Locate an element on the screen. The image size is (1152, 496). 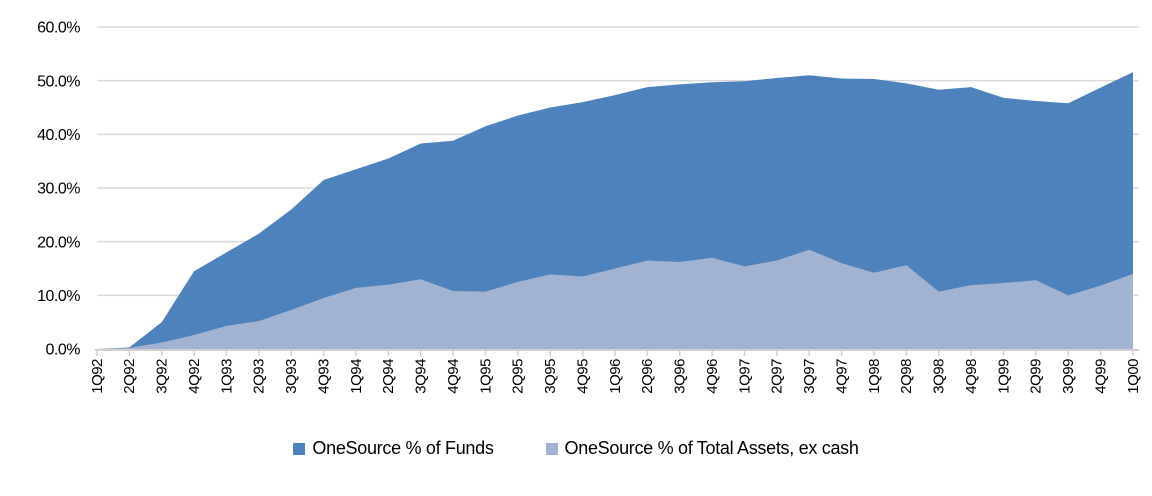
x-axis-label: 2Q92 is located at coordinates (129, 376).